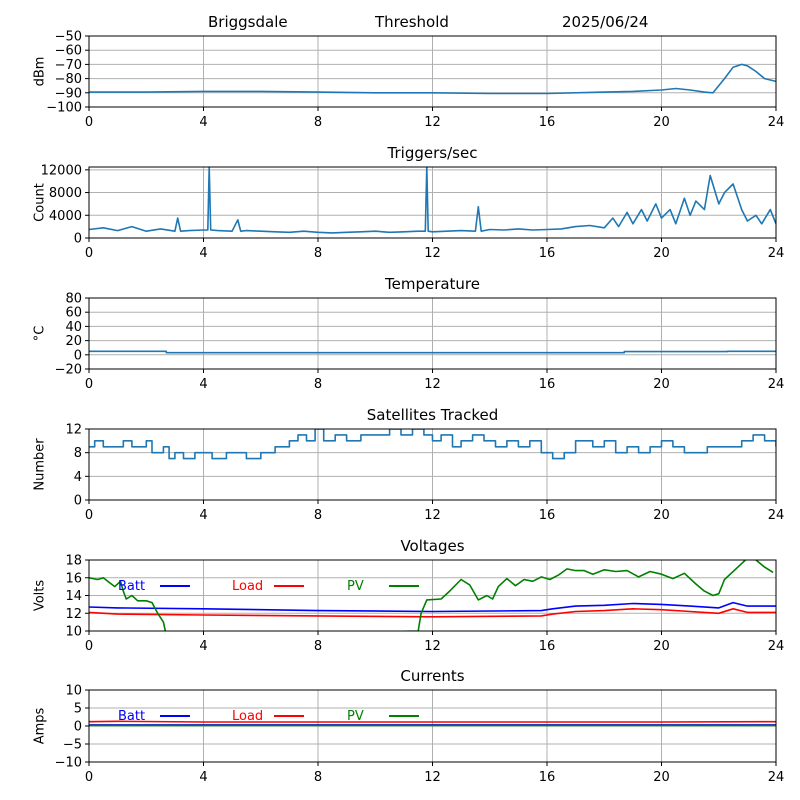 The width and height of the screenshot is (800, 800). What do you see at coordinates (73, 313) in the screenshot?
I see `y-tick-label: 60` at bounding box center [73, 313].